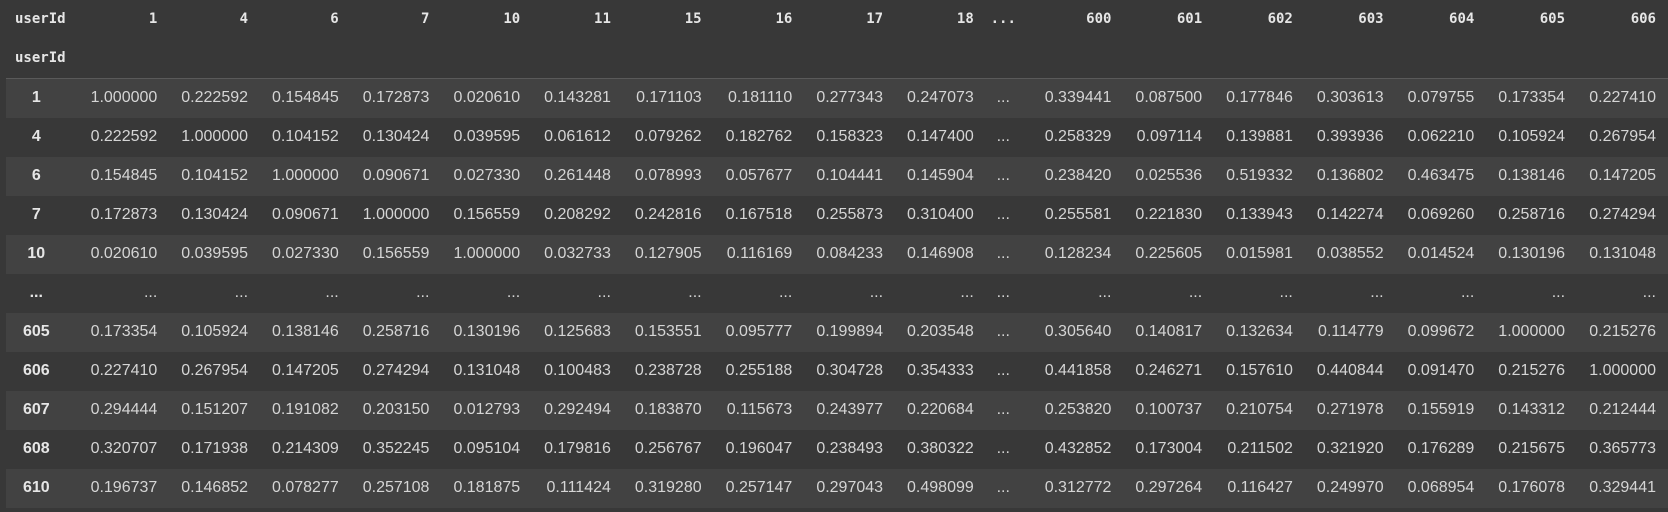  Describe the element at coordinates (875, 19) in the screenshot. I see `column-header: 17` at that location.